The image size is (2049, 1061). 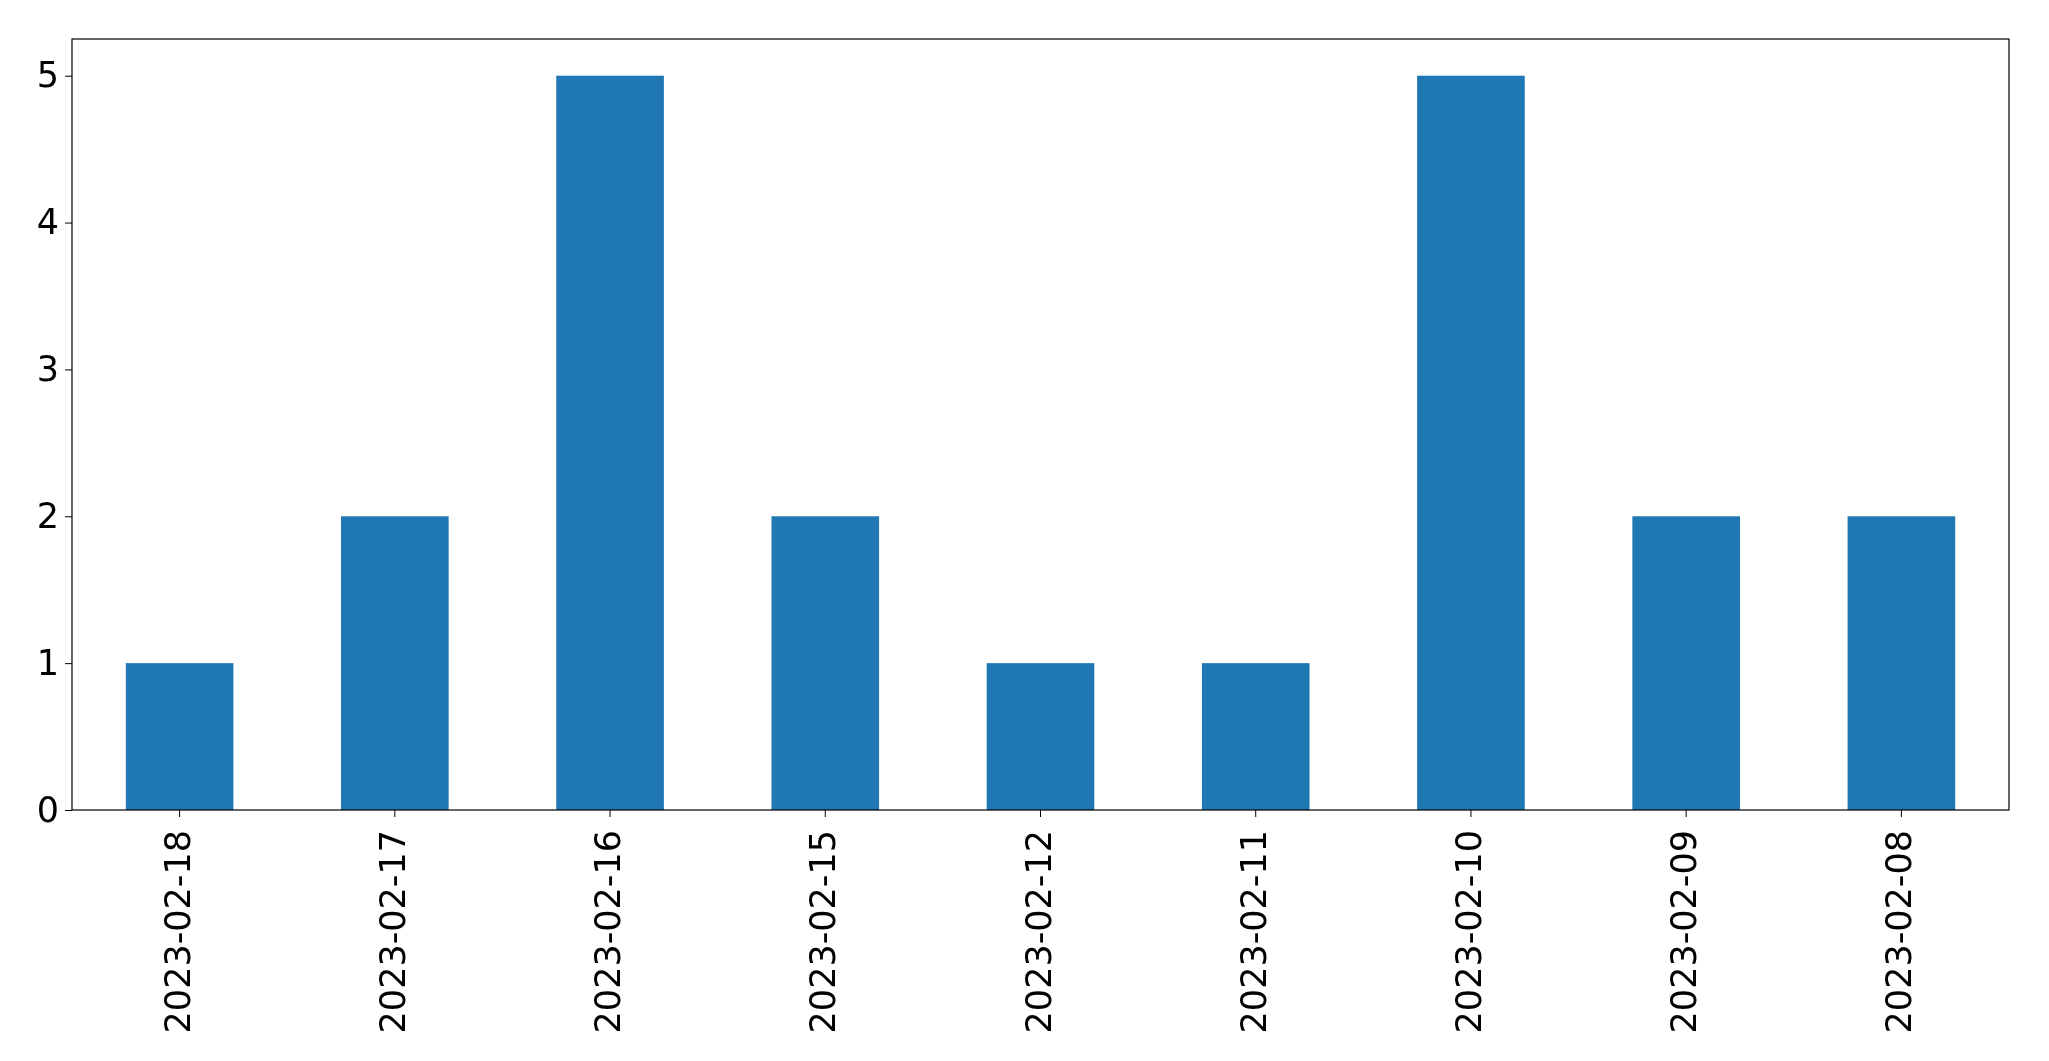 I want to click on x-tick-label: 2023-02-11, so click(x=1253, y=932).